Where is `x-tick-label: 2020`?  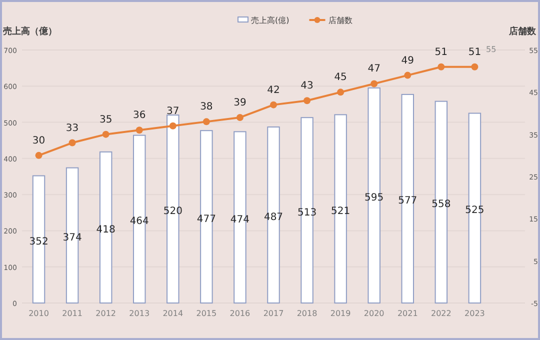 x-tick-label: 2020 is located at coordinates (374, 313).